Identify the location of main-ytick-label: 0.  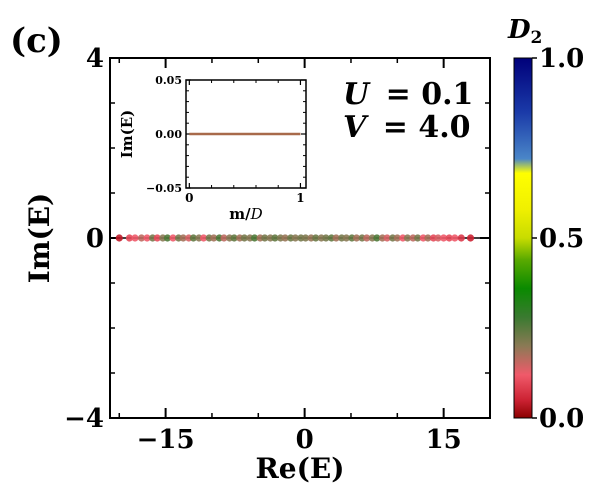
(95, 239).